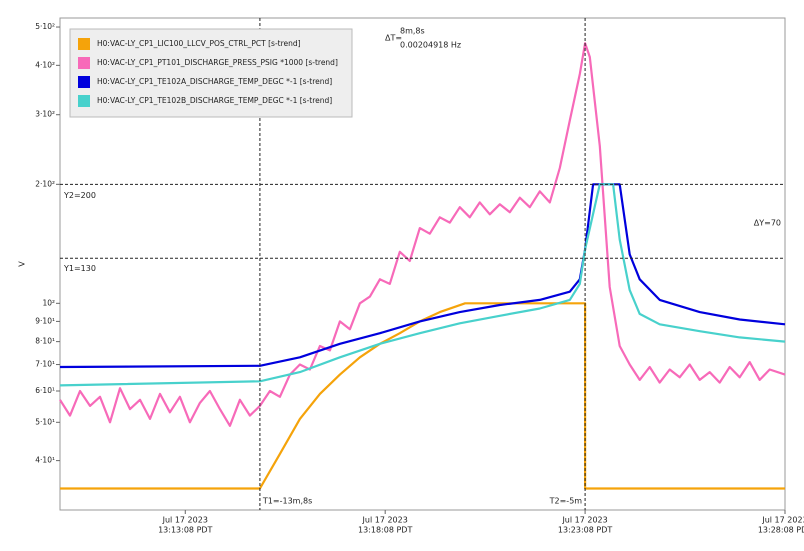 This screenshot has width=804, height=551. What do you see at coordinates (45, 390) in the screenshot?
I see `y-tick-label: 6·10¹` at bounding box center [45, 390].